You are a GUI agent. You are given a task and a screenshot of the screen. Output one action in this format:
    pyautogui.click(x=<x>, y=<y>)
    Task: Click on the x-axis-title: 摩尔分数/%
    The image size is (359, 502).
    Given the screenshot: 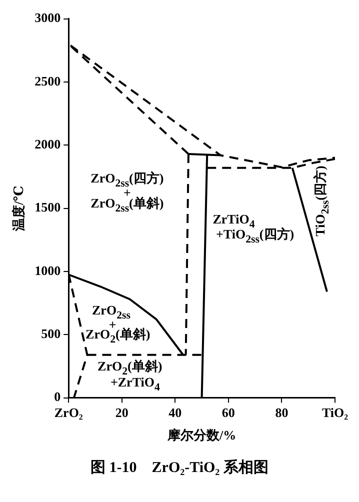 What is the action you would take?
    pyautogui.click(x=201, y=435)
    